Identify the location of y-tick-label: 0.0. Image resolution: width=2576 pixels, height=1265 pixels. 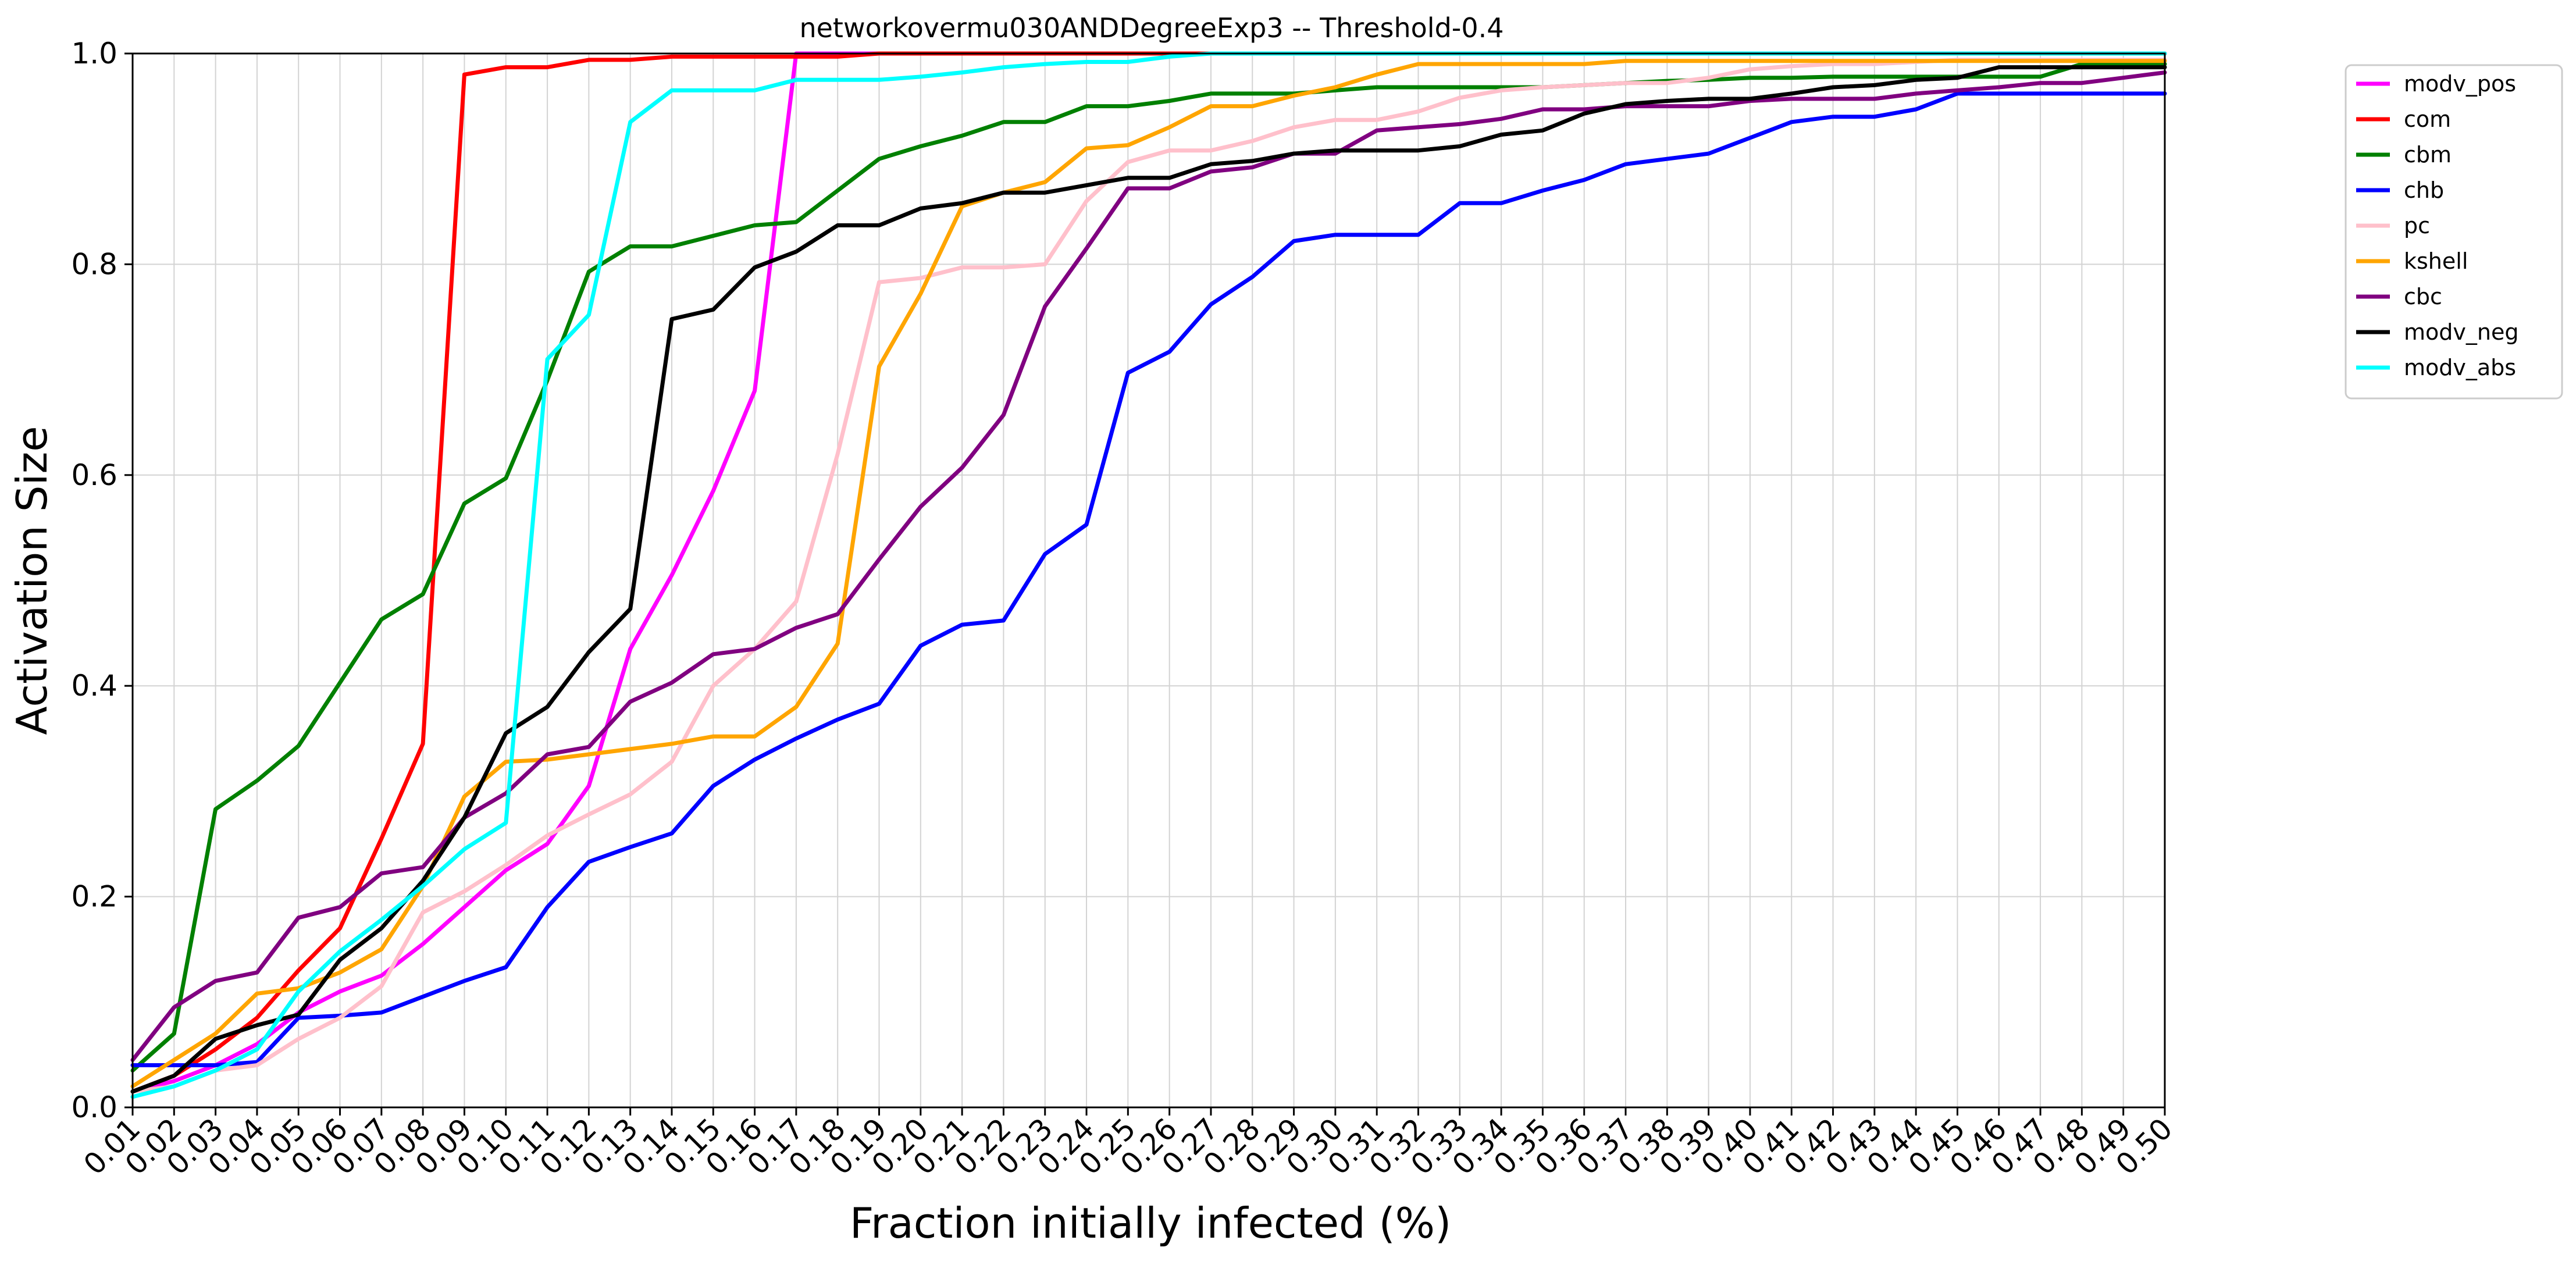
(94, 1107).